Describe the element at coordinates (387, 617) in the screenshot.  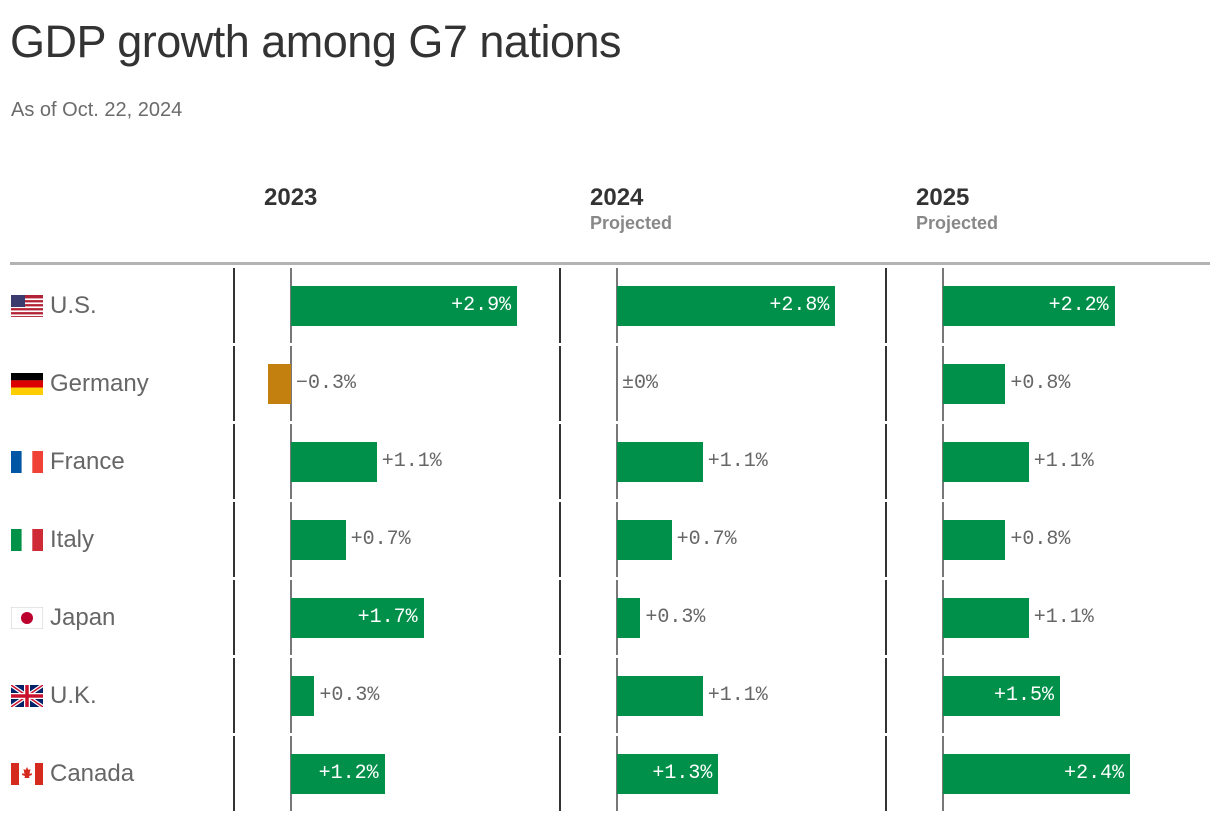
I see `data-label: +1.7%` at that location.